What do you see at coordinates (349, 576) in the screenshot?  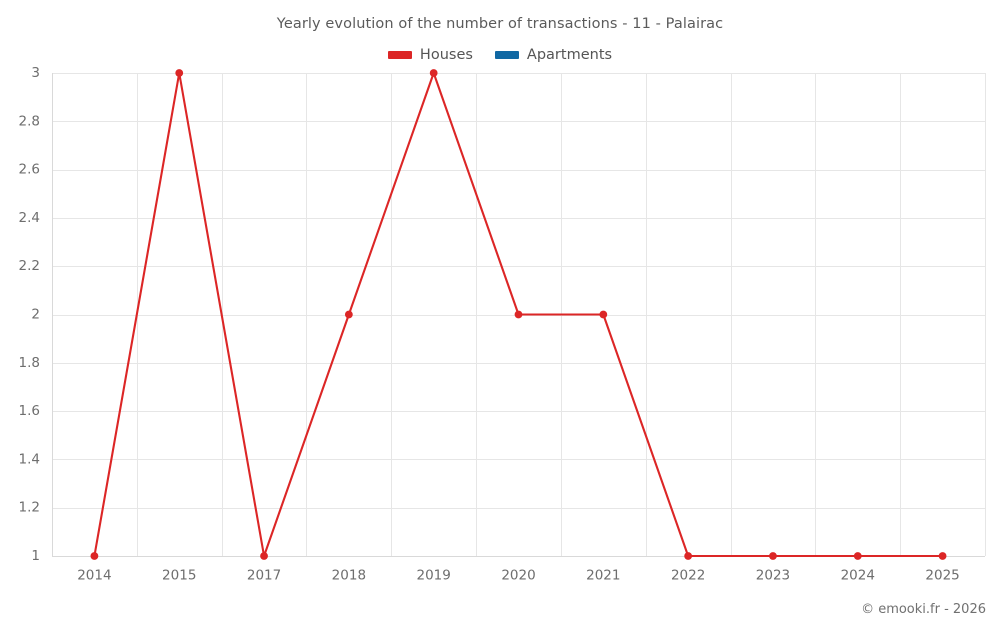 I see `x-tick-label: 2018` at bounding box center [349, 576].